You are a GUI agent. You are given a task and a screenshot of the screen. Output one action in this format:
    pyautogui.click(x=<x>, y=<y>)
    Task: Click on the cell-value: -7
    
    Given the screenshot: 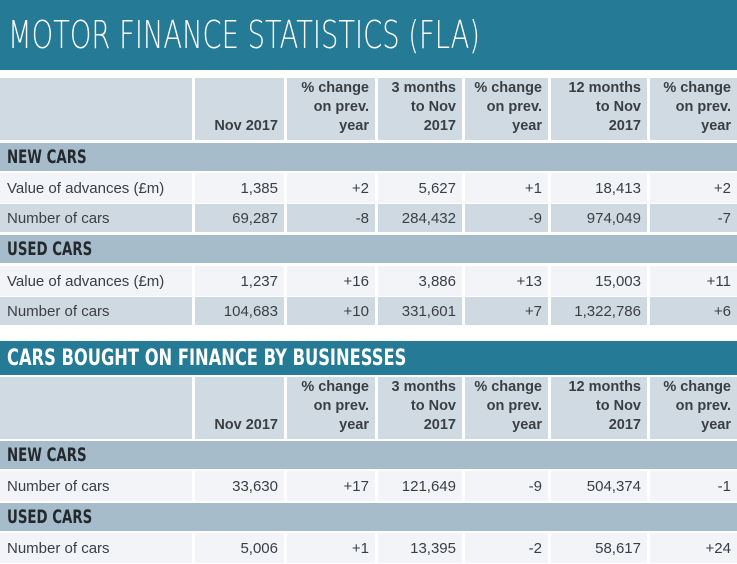 What is the action you would take?
    pyautogui.click(x=693, y=218)
    